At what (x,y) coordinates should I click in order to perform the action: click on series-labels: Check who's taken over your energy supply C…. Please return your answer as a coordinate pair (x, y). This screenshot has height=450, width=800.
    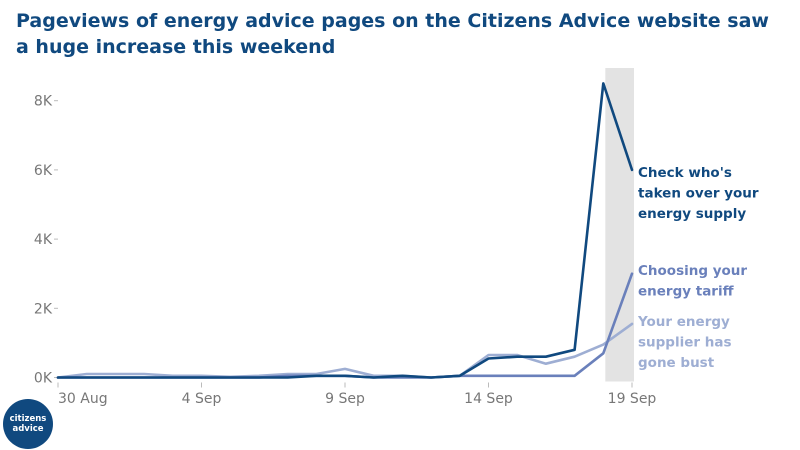
    Looking at the image, I should click on (698, 268).